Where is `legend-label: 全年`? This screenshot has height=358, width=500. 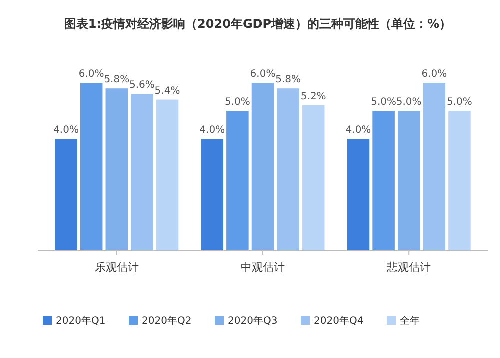 legend-label: 全年 is located at coordinates (410, 321).